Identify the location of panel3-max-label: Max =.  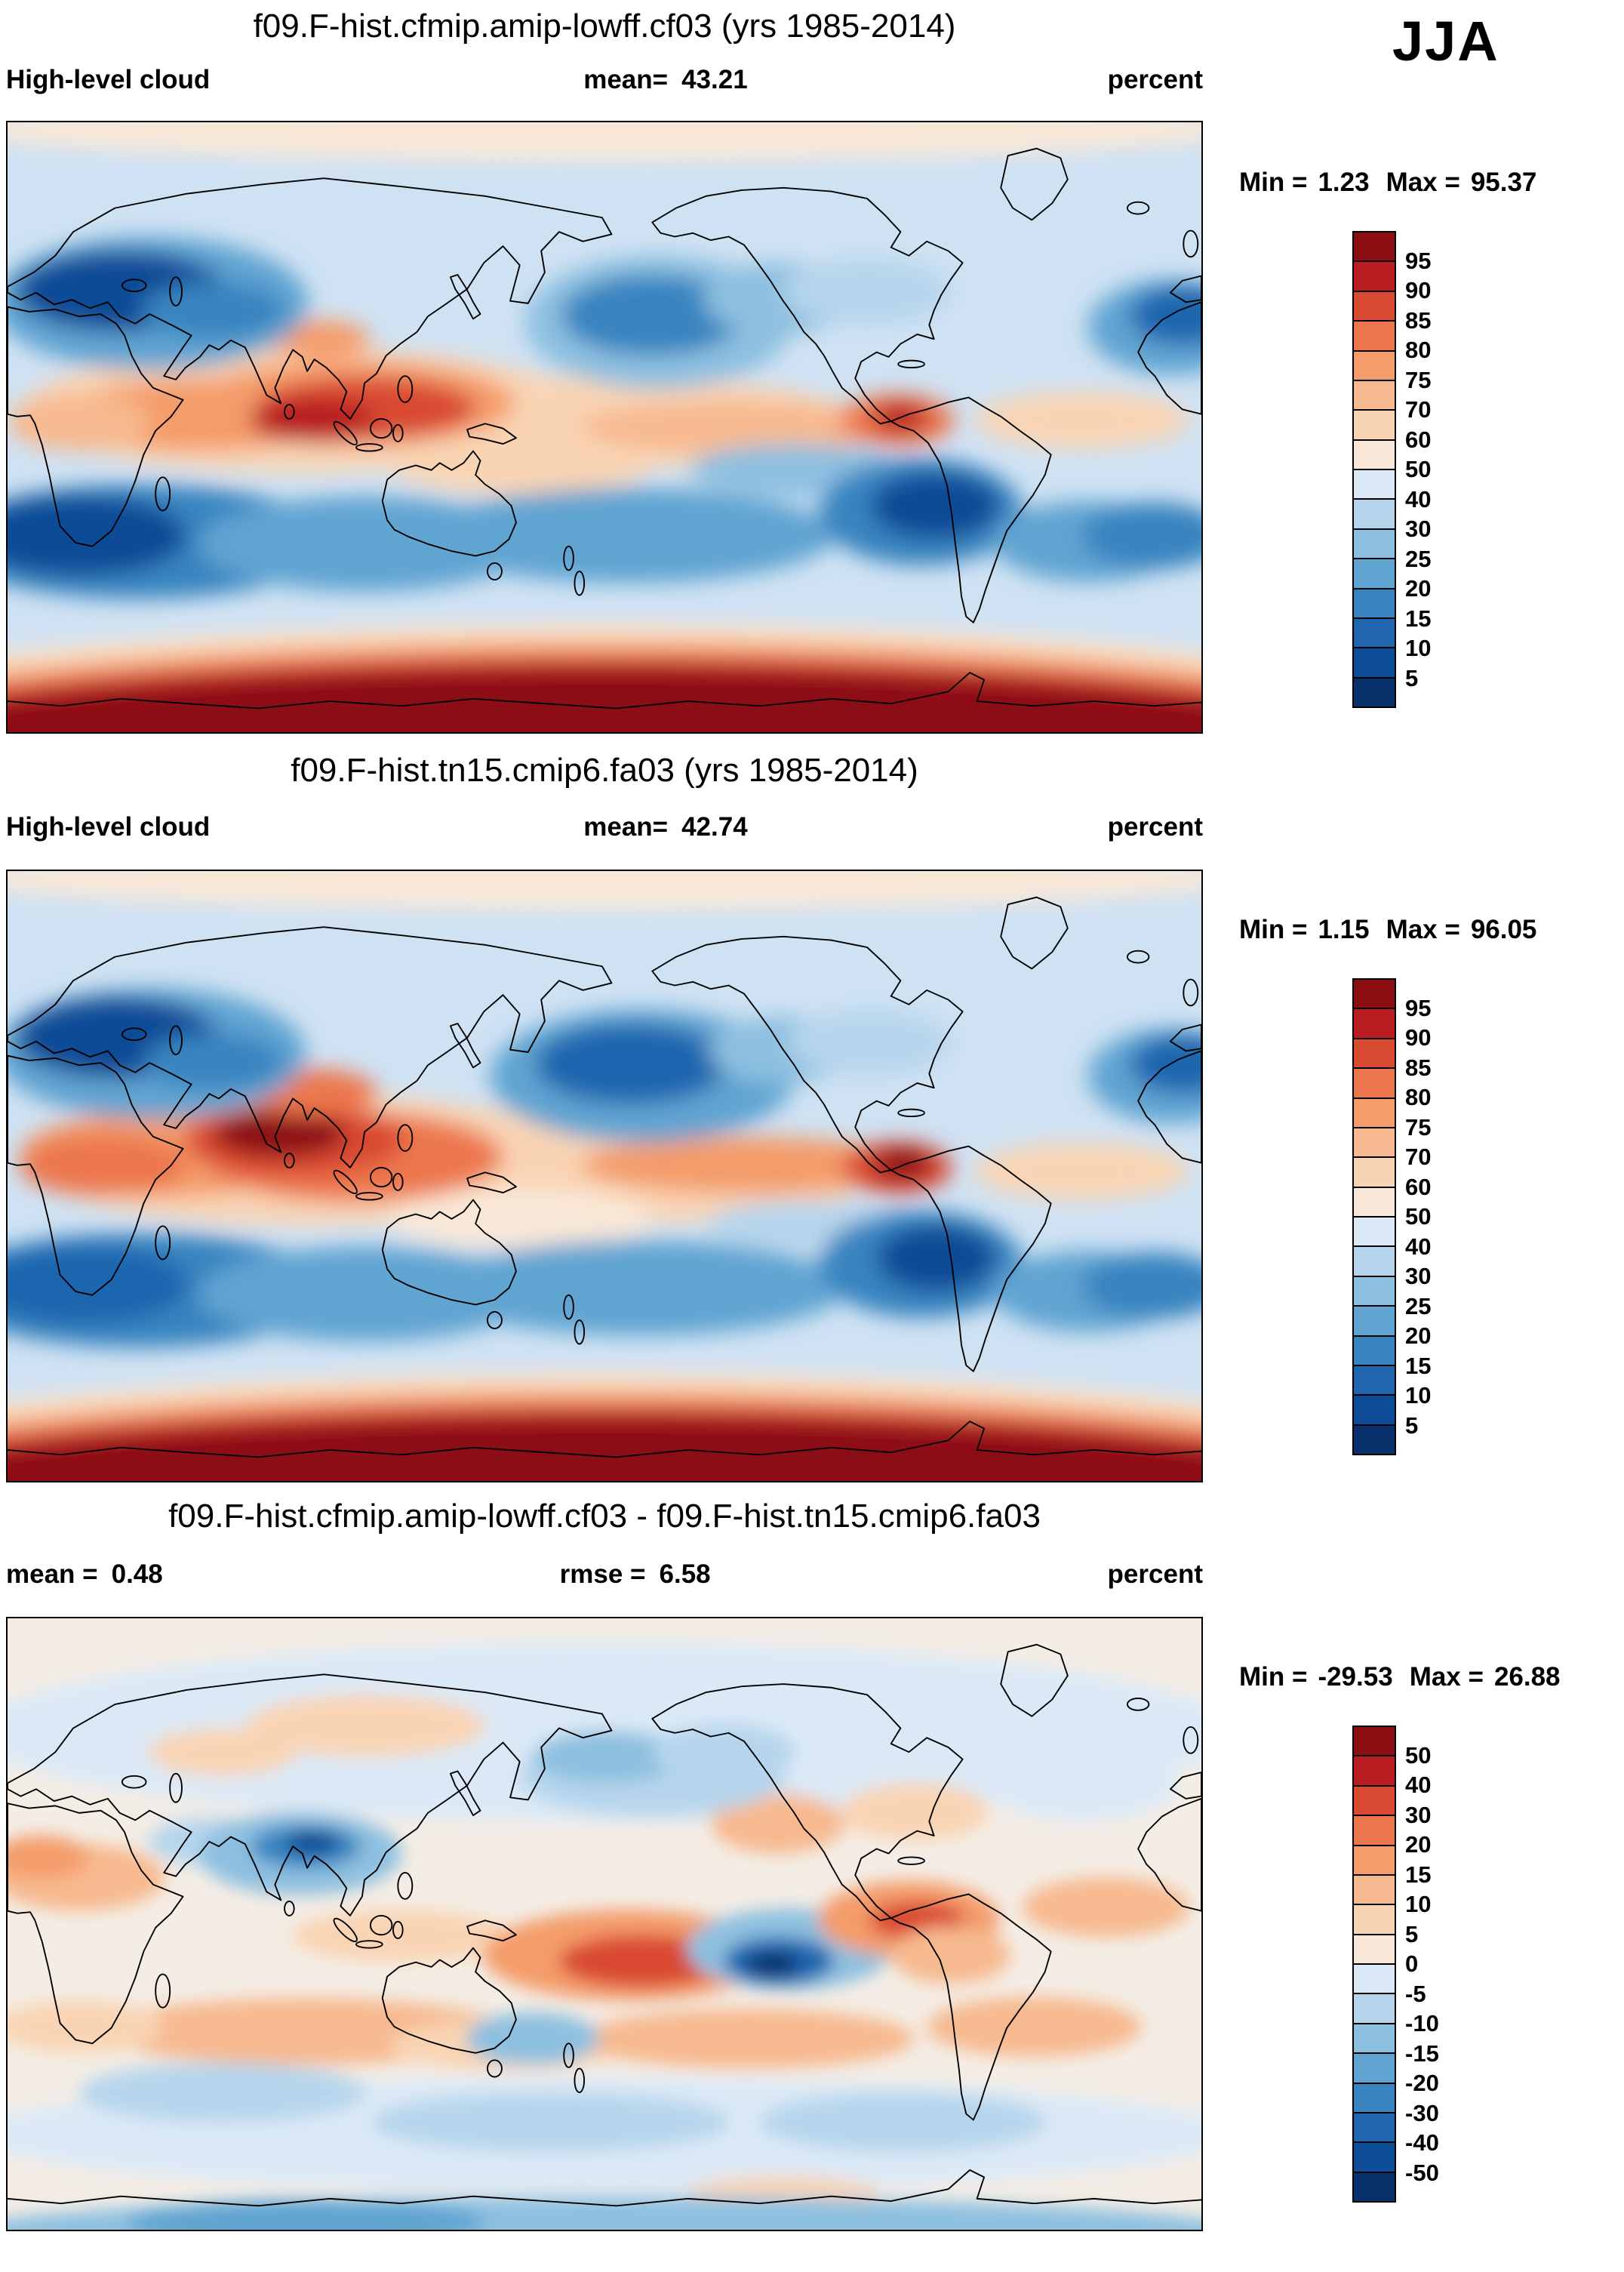
(1446, 1677).